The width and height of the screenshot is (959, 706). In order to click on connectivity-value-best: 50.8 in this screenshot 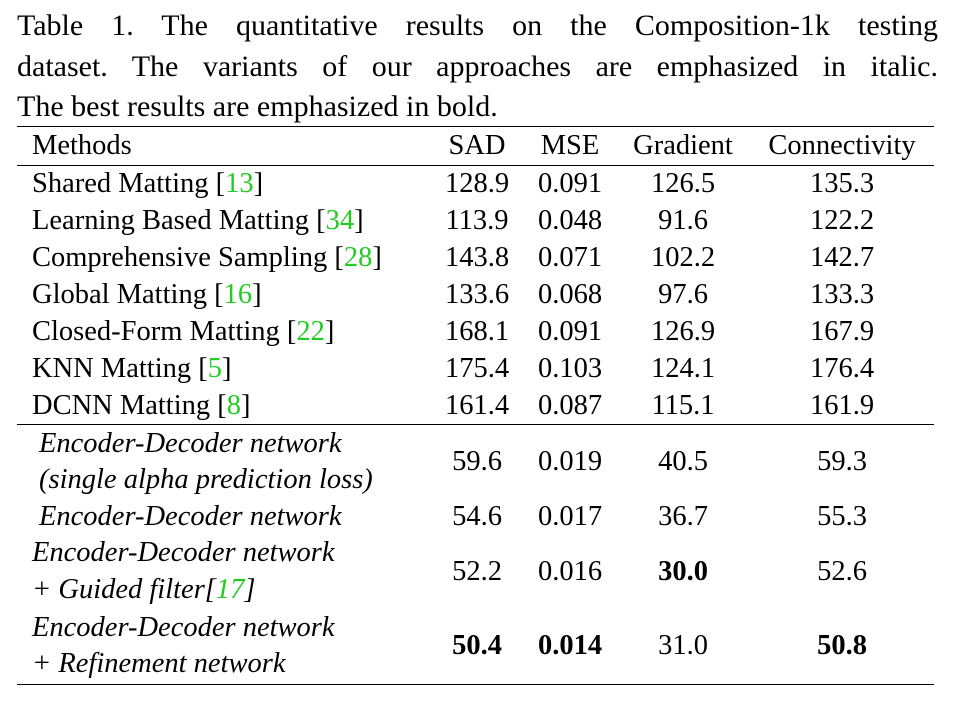, I will do `click(842, 645)`.